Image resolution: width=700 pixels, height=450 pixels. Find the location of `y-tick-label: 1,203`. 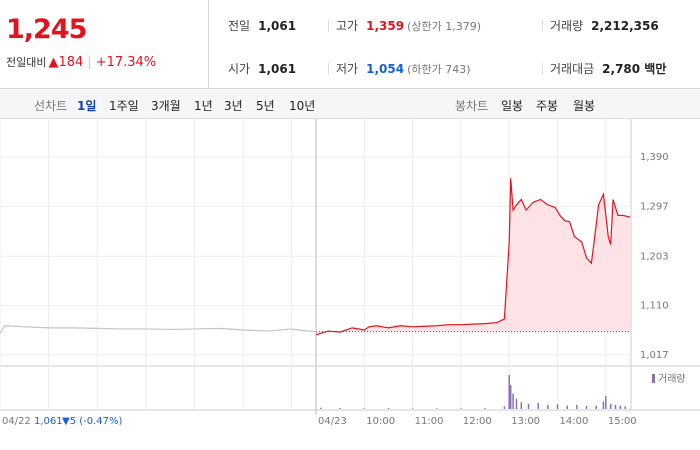

y-tick-label: 1,203 is located at coordinates (654, 256).